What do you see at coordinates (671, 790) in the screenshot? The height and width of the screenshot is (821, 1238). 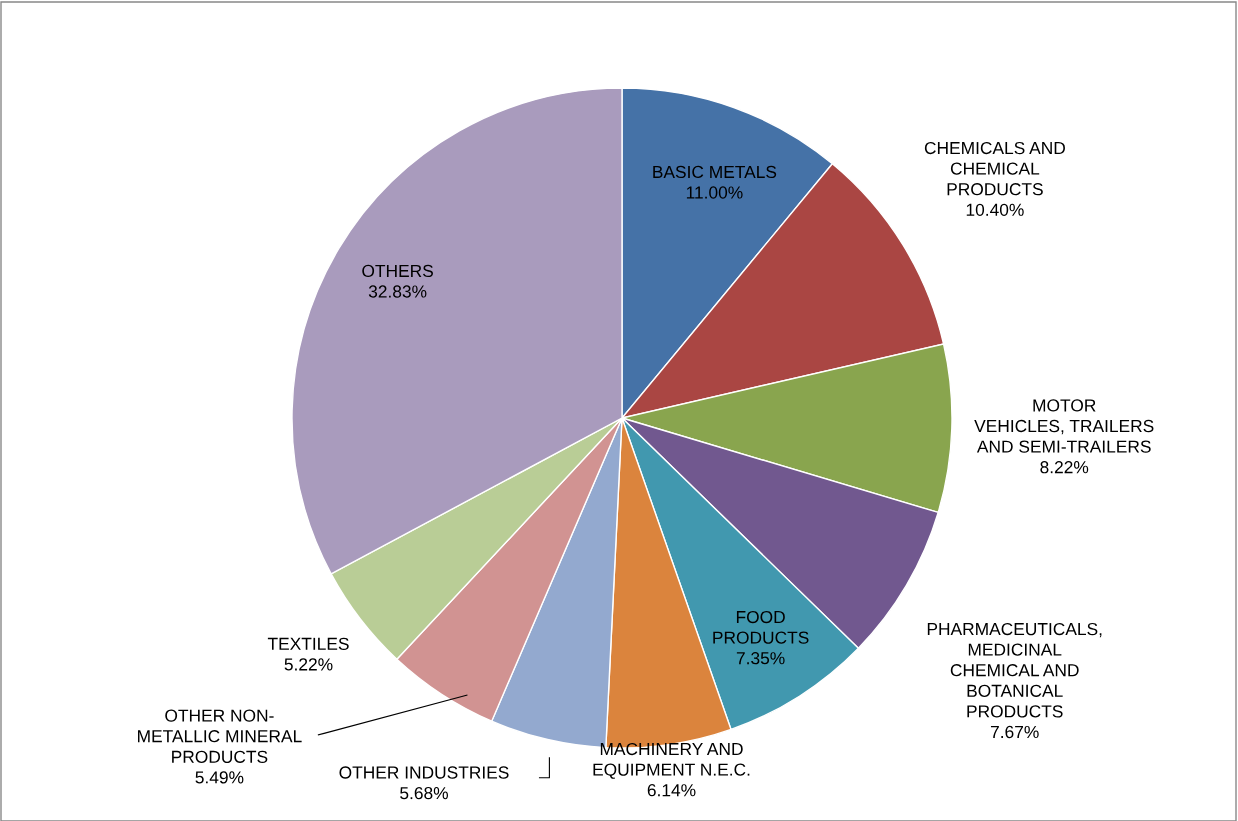 I see `data-label: 6.14%` at bounding box center [671, 790].